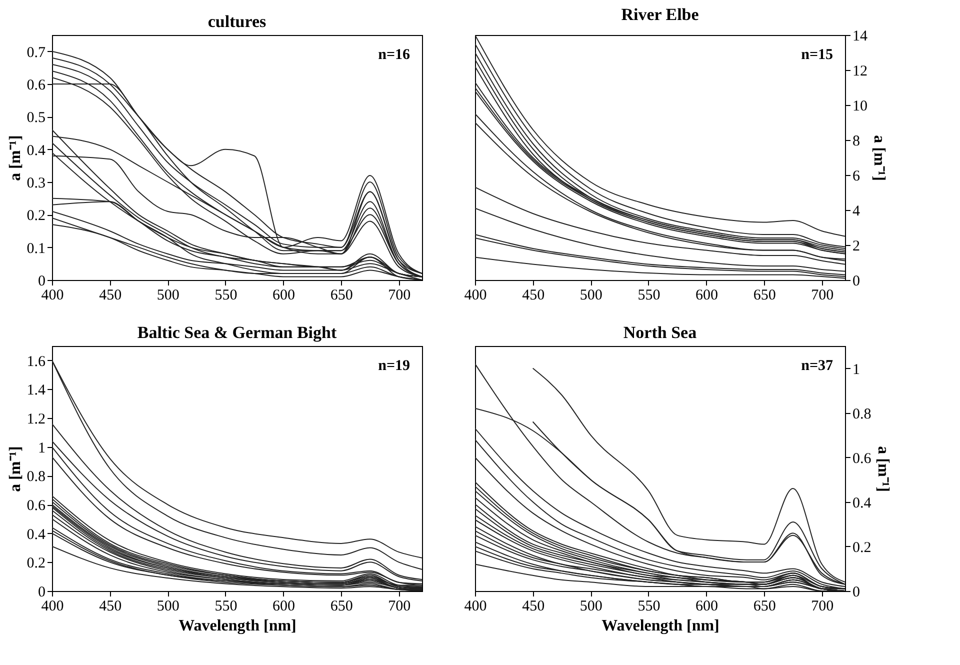  Describe the element at coordinates (660, 332) in the screenshot. I see `chart-title: North Sea` at that location.